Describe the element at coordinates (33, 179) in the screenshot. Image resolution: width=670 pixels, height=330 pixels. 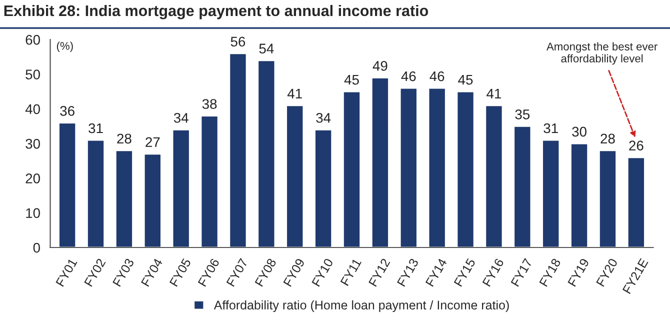
I see `y-tick-label: 20` at that location.